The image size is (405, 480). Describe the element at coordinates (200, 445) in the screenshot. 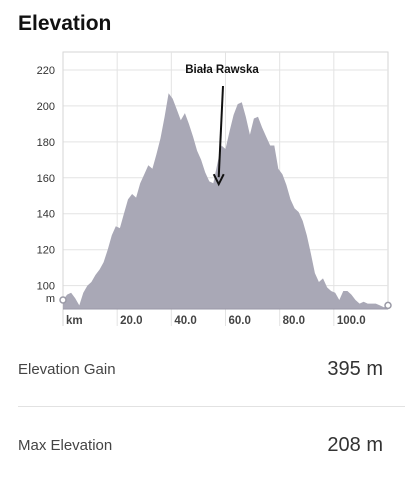

I see `stat-row-max-elevation: Max Elevation 208 m` at that location.